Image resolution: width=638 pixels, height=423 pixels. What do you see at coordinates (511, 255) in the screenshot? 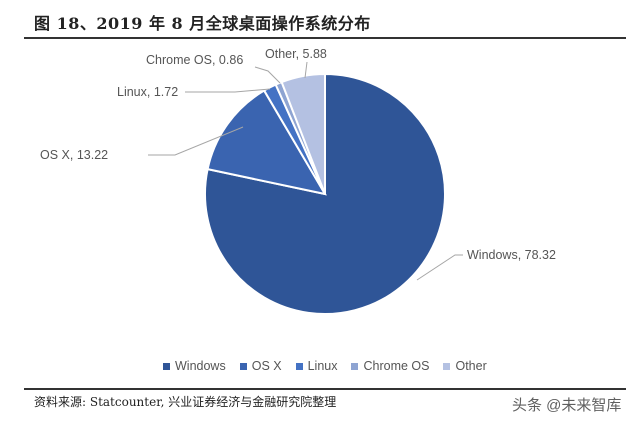
I see `label-windows: Windows, 78.32` at bounding box center [511, 255].